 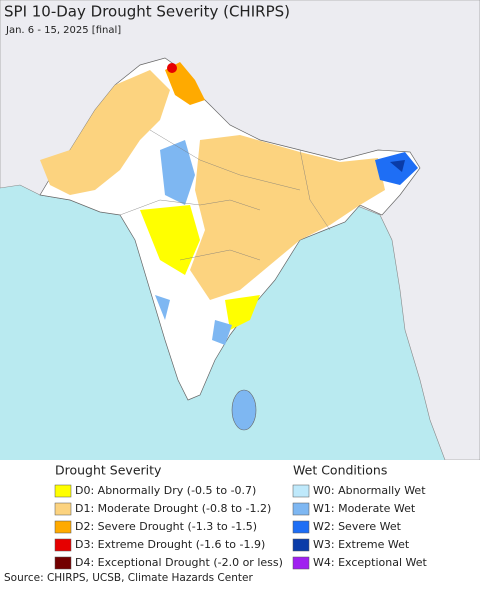 I want to click on legend-label: W1: Moderate Wet, so click(x=364, y=508).